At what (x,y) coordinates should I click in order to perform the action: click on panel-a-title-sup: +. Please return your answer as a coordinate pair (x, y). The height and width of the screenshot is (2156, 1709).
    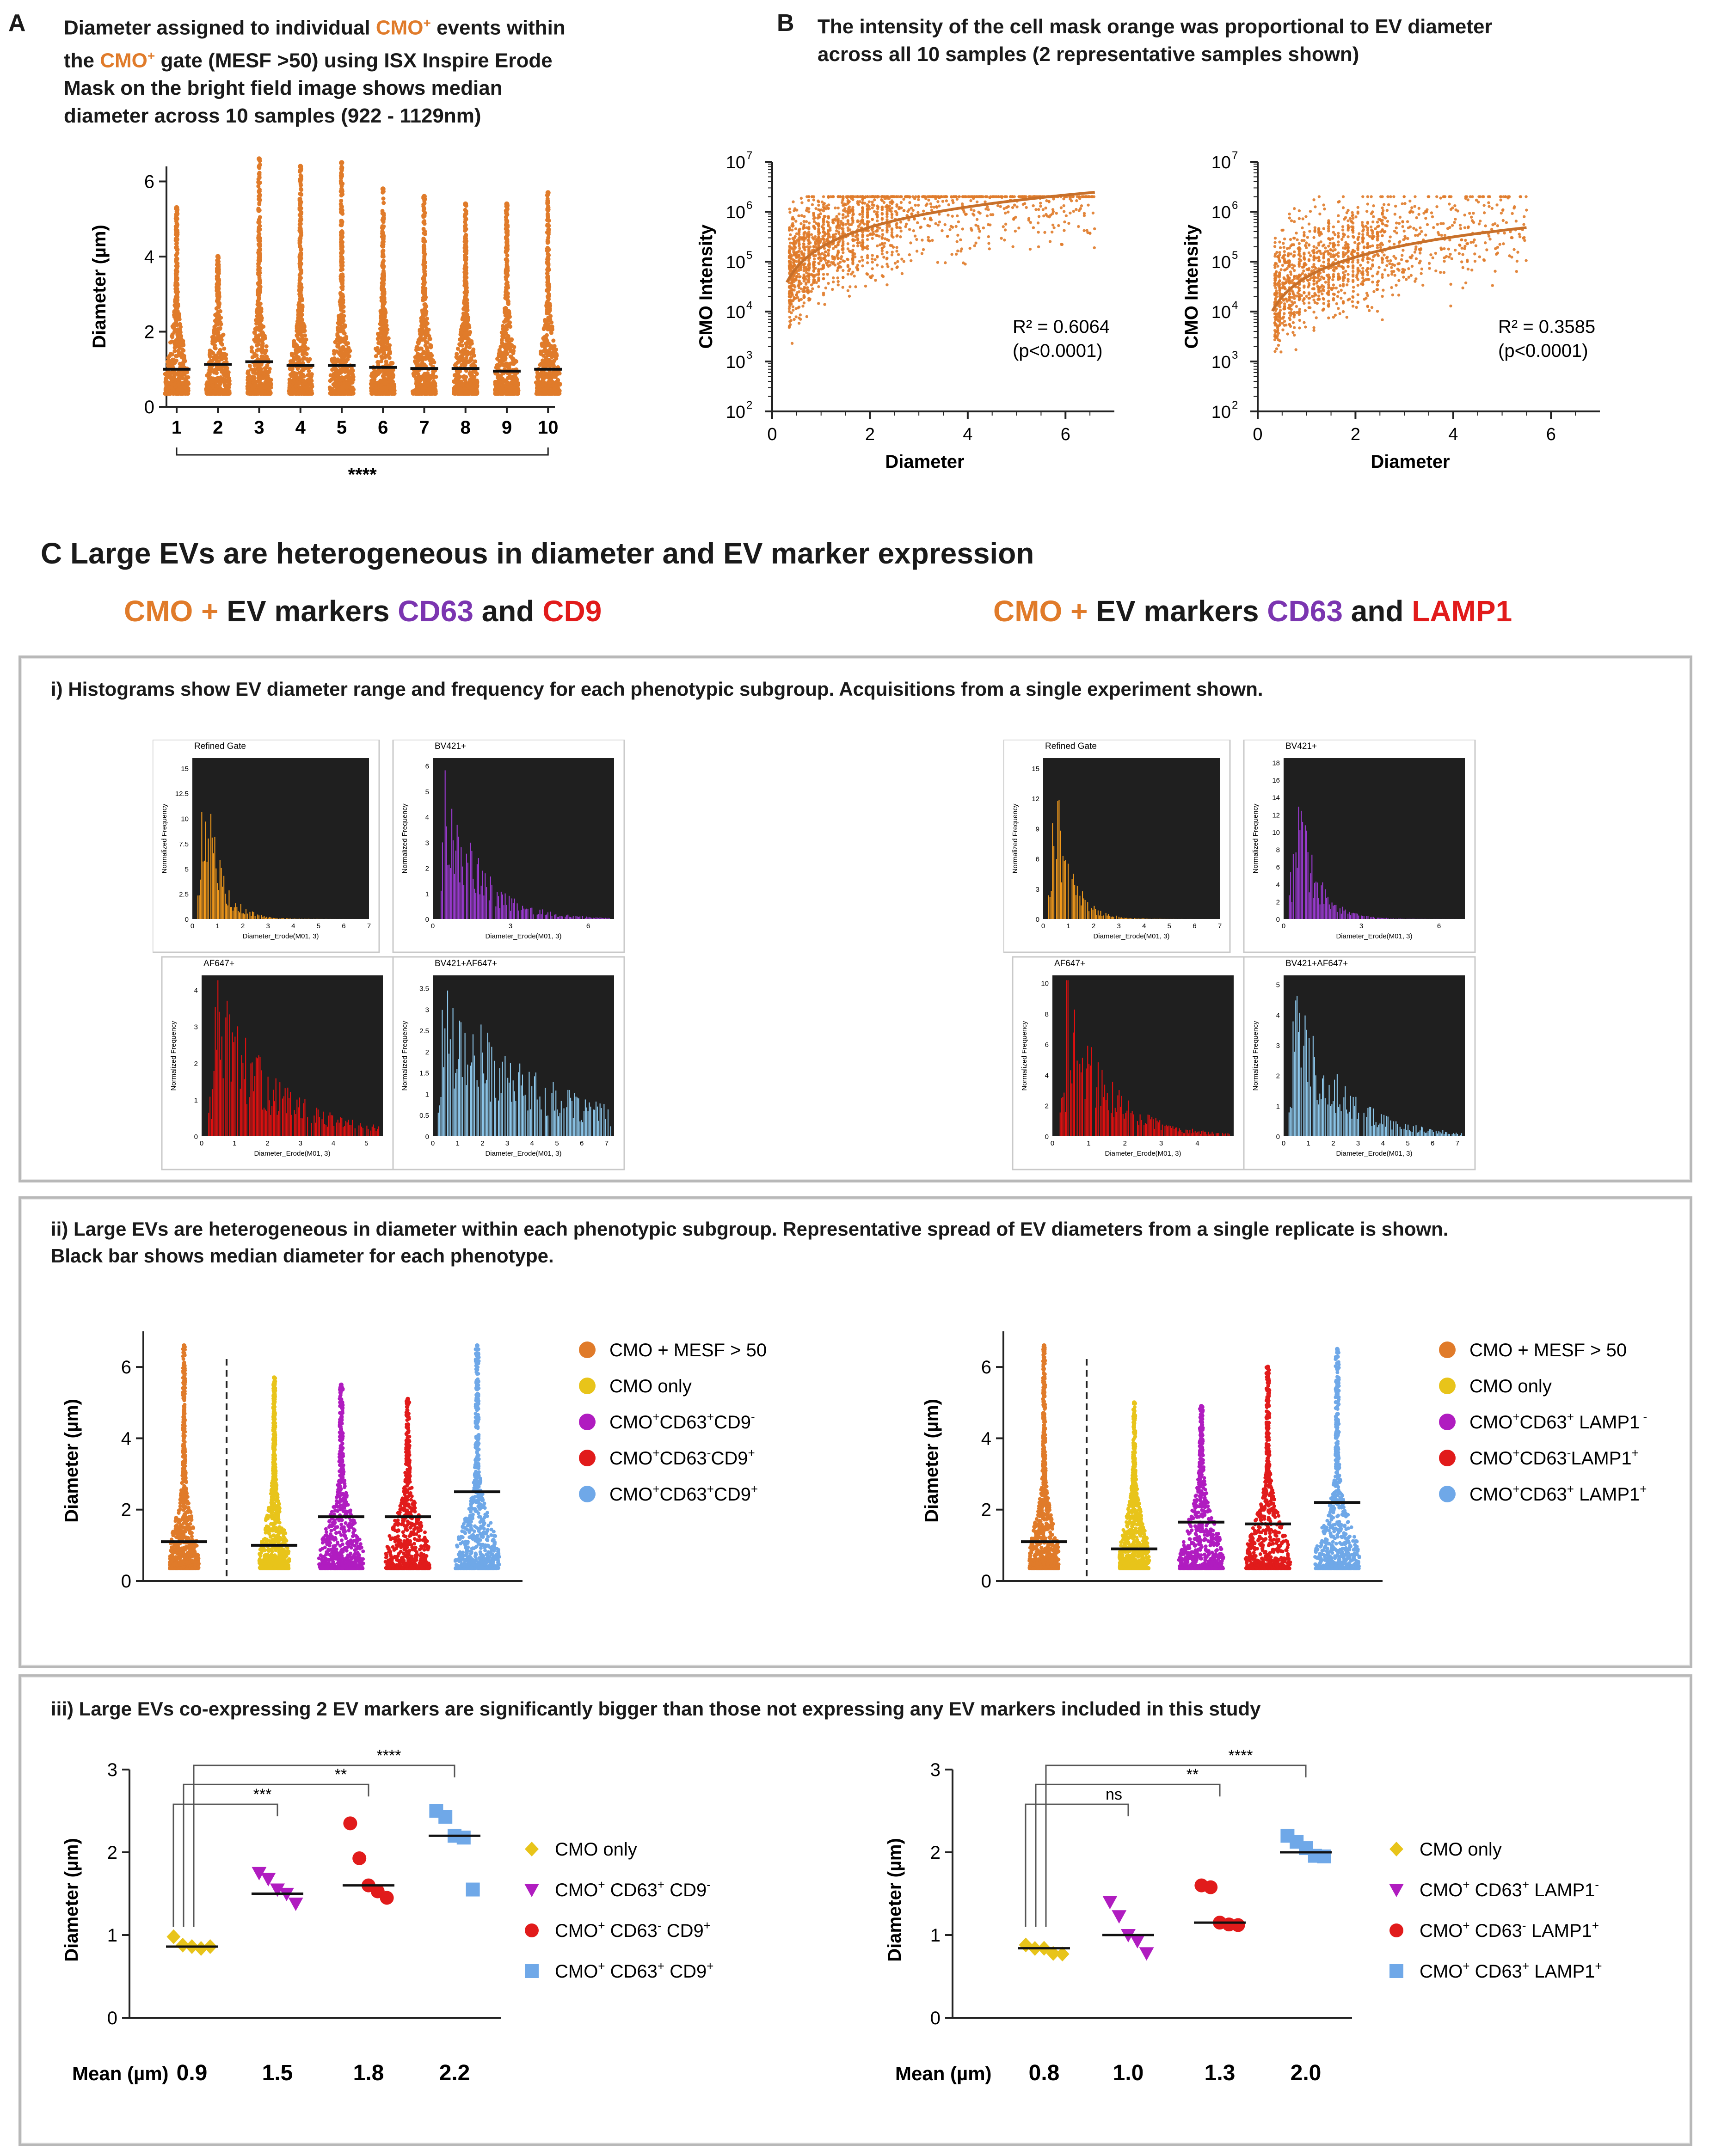
    Looking at the image, I should click on (151, 56).